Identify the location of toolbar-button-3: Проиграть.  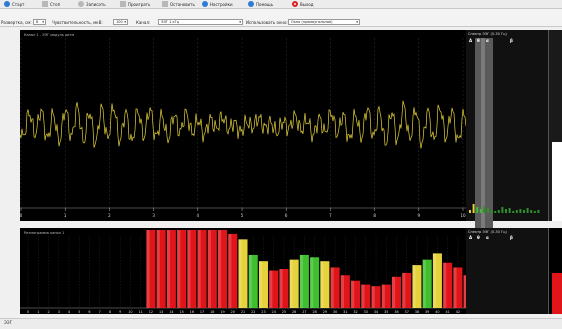
(135, 4).